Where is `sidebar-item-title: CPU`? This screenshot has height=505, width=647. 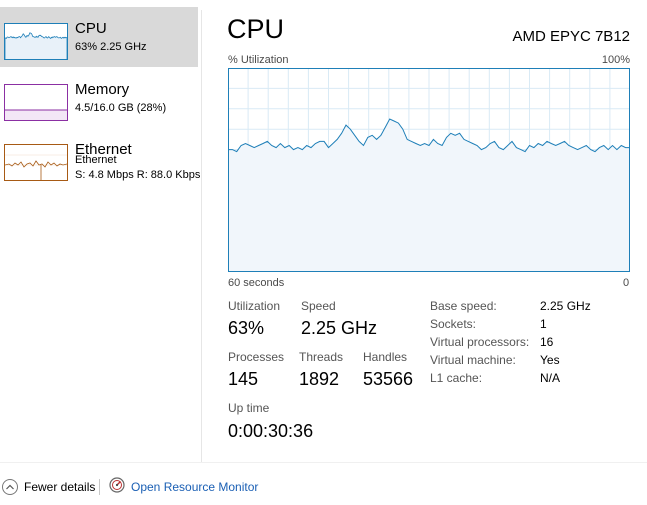 sidebar-item-title: CPU is located at coordinates (91, 28).